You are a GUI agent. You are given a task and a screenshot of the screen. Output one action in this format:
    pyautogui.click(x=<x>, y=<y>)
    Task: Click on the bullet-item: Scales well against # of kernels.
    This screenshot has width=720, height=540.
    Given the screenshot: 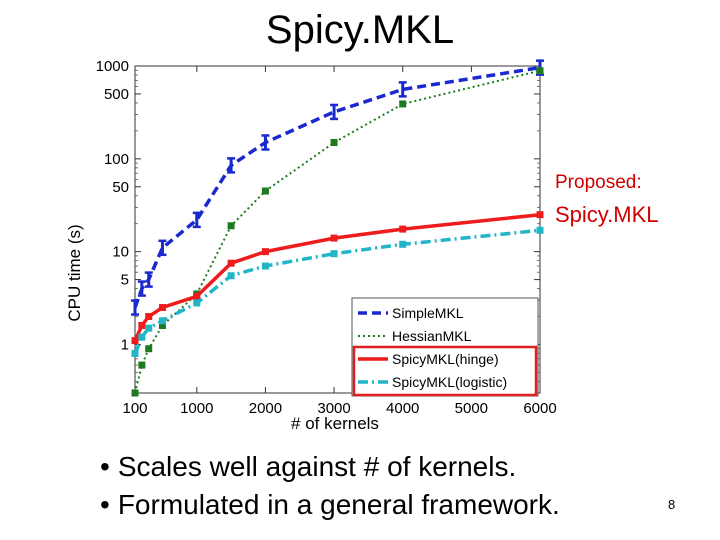 What is the action you would take?
    pyautogui.click(x=330, y=467)
    